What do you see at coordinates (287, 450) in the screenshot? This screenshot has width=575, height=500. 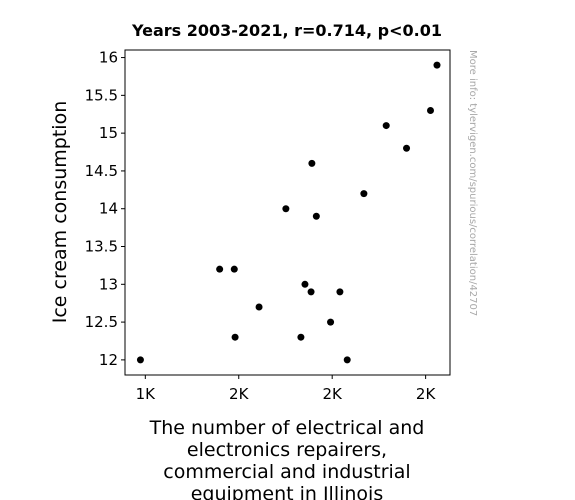 I see `x-axis-label-line: electronics repairers,` at bounding box center [287, 450].